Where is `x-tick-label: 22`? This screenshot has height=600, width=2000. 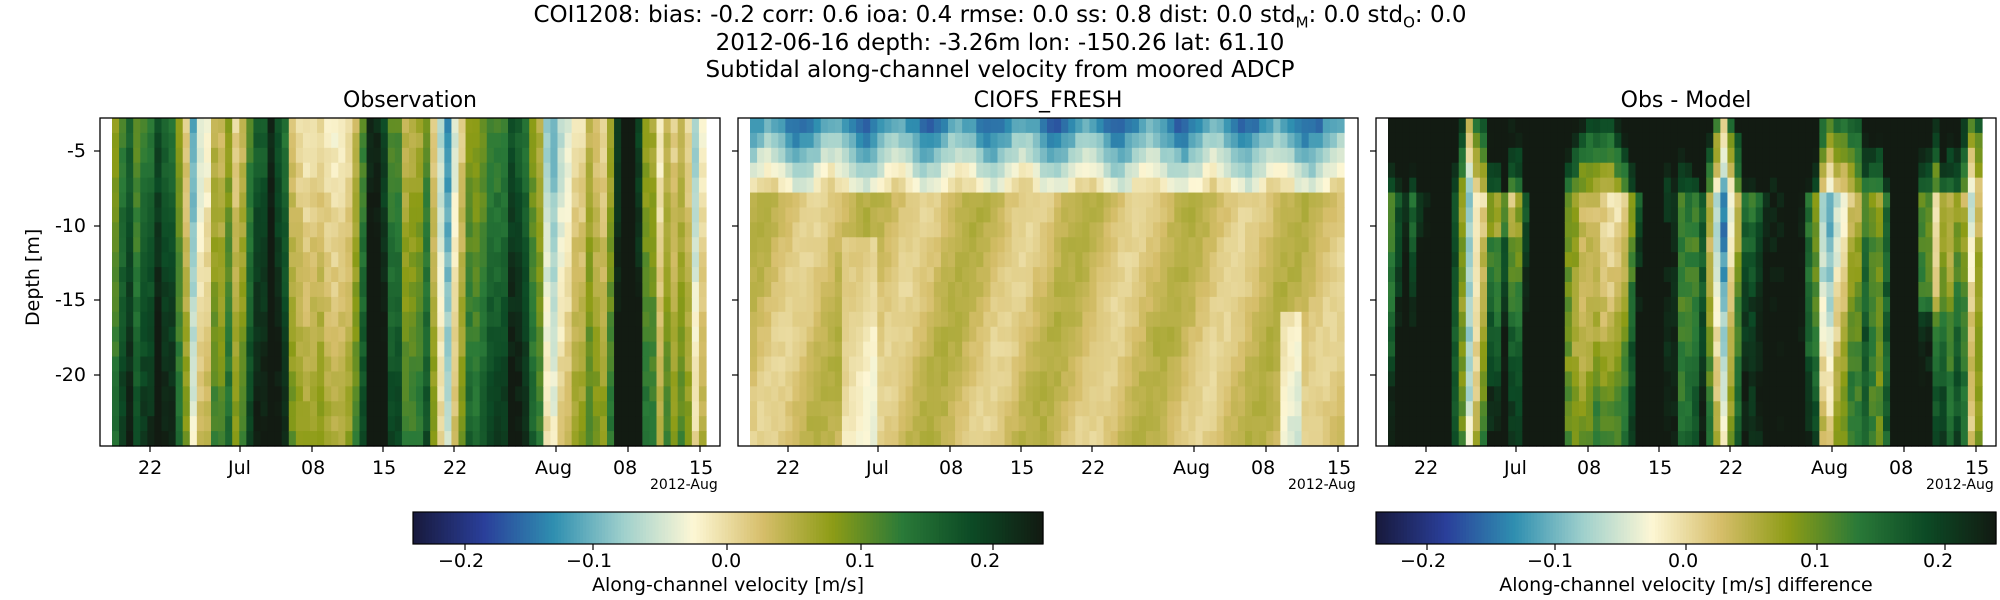 x-tick-label: 22 is located at coordinates (1093, 468).